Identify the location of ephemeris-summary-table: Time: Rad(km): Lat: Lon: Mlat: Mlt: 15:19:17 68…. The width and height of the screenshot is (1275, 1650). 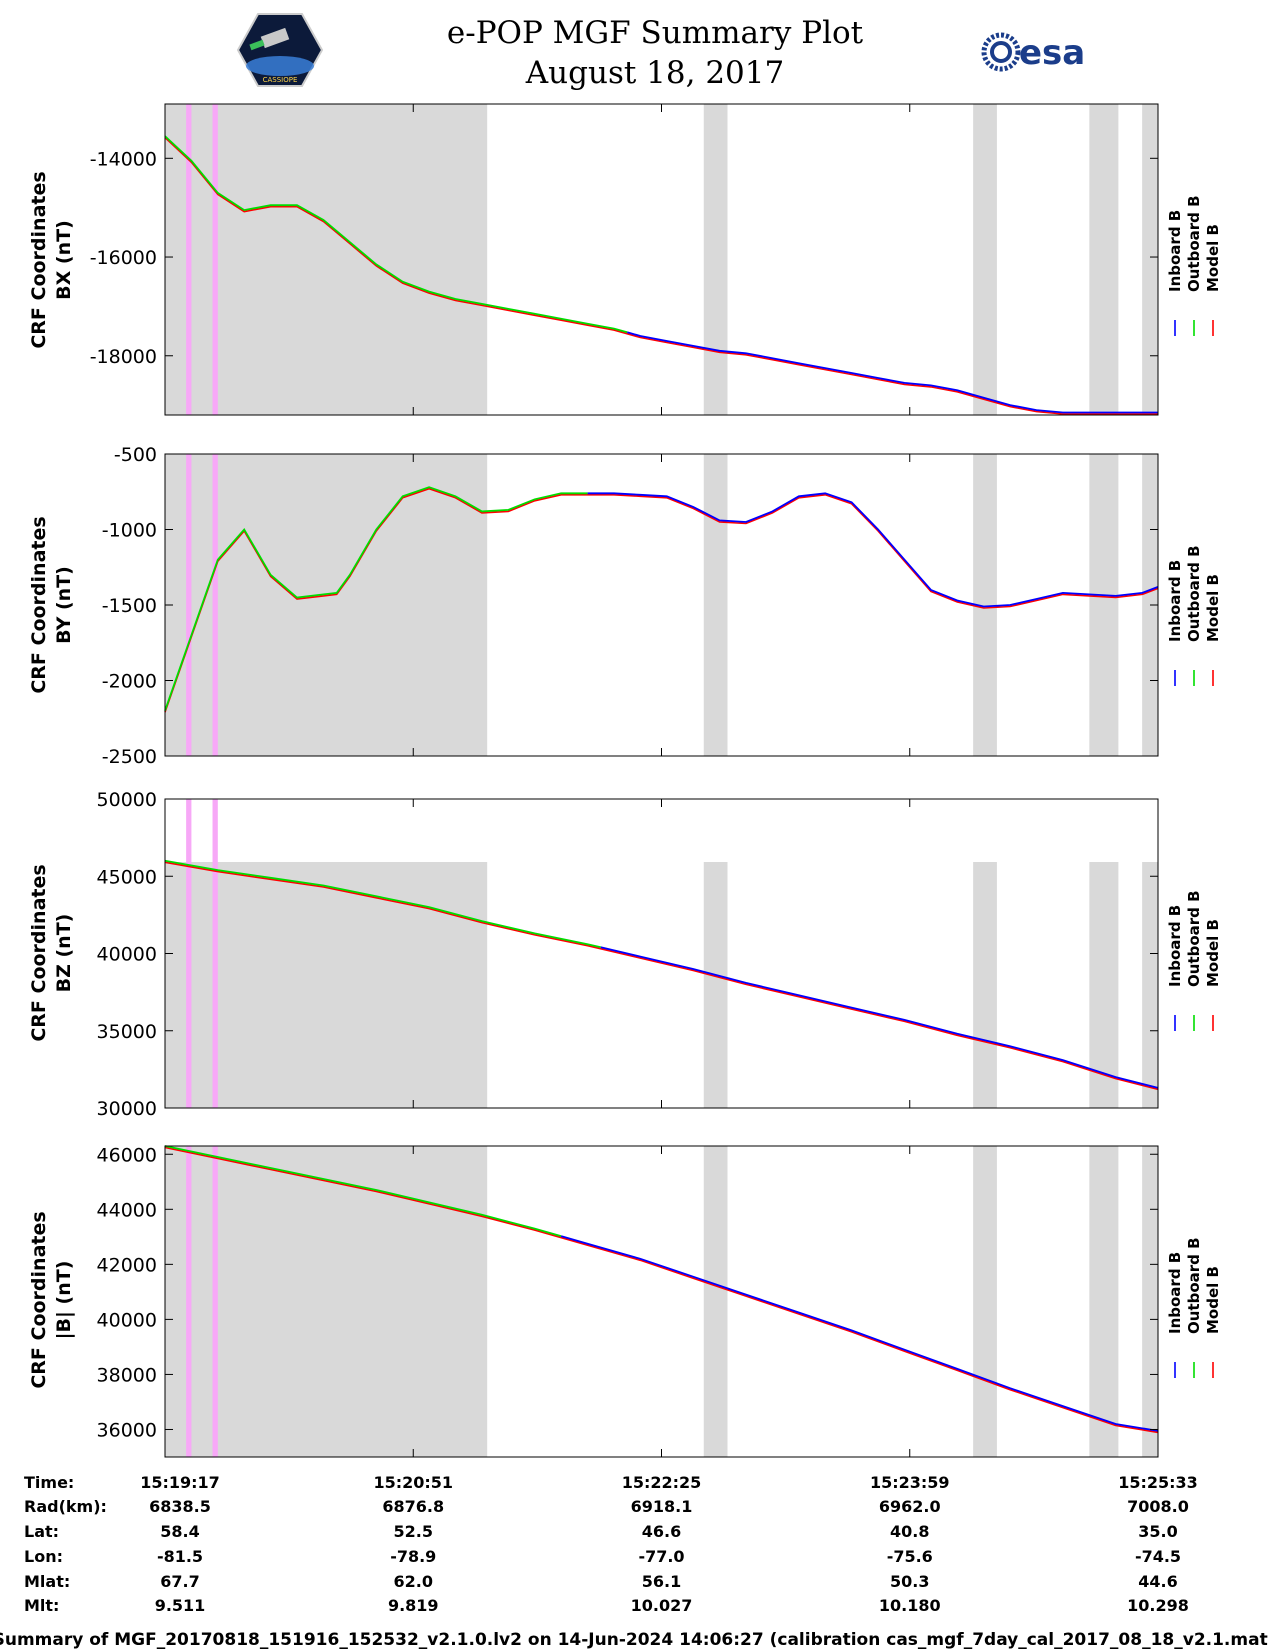
(611, 1544).